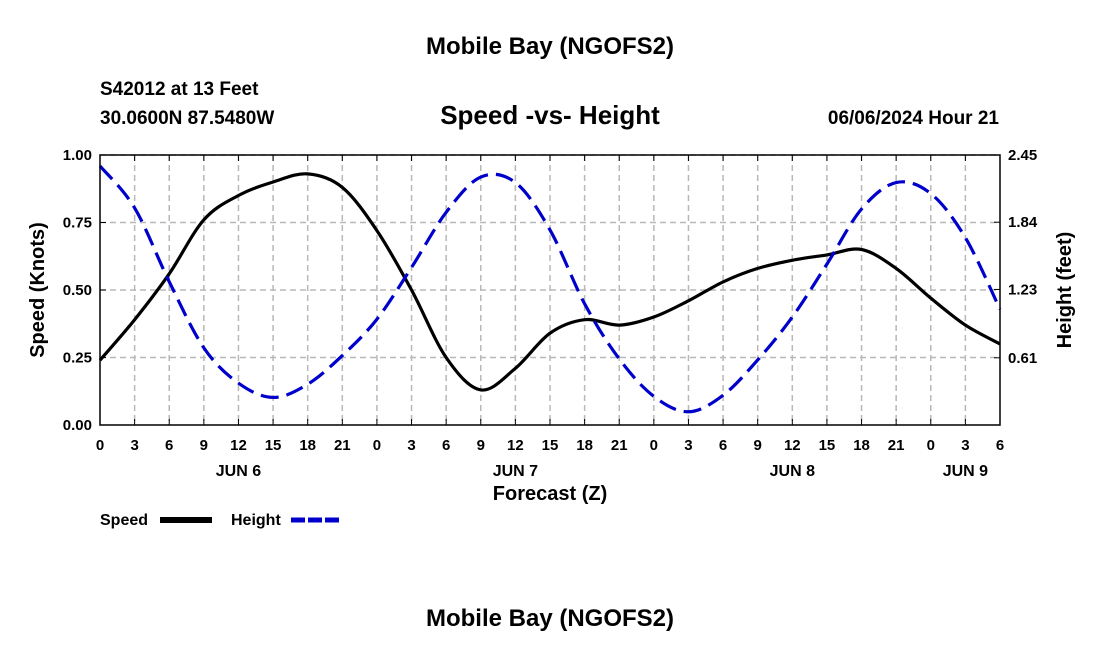  What do you see at coordinates (256, 520) in the screenshot?
I see `legend-label-height: Height` at bounding box center [256, 520].